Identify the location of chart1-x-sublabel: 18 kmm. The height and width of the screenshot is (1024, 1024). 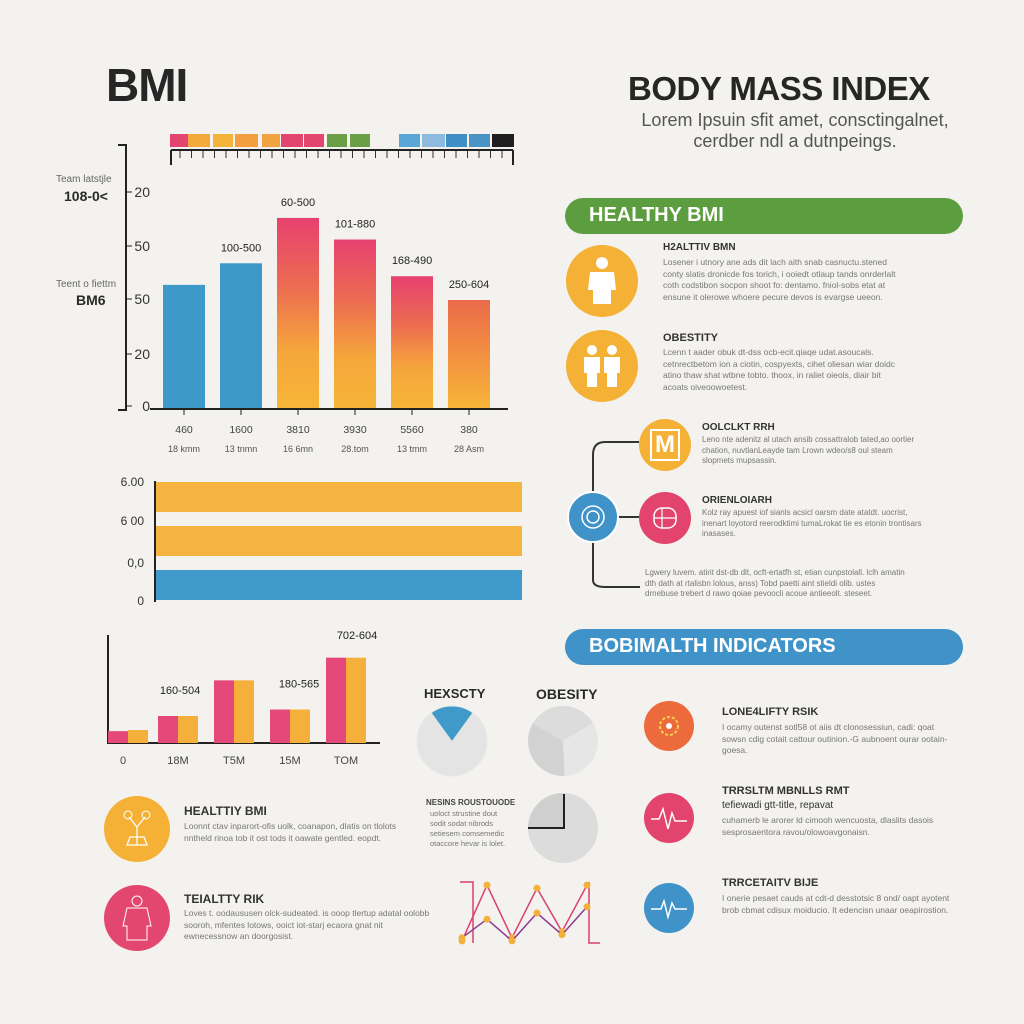
(184, 449).